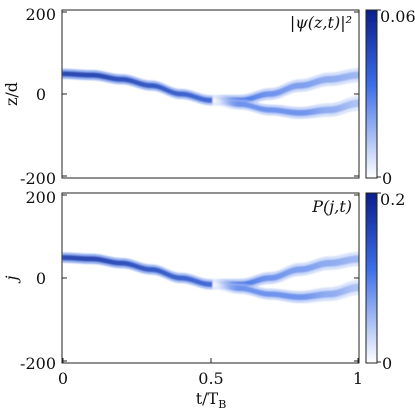 Image resolution: width=415 pixels, height=417 pixels. What do you see at coordinates (11, 279) in the screenshot?
I see `y-axis-label-bottom: j` at bounding box center [11, 279].